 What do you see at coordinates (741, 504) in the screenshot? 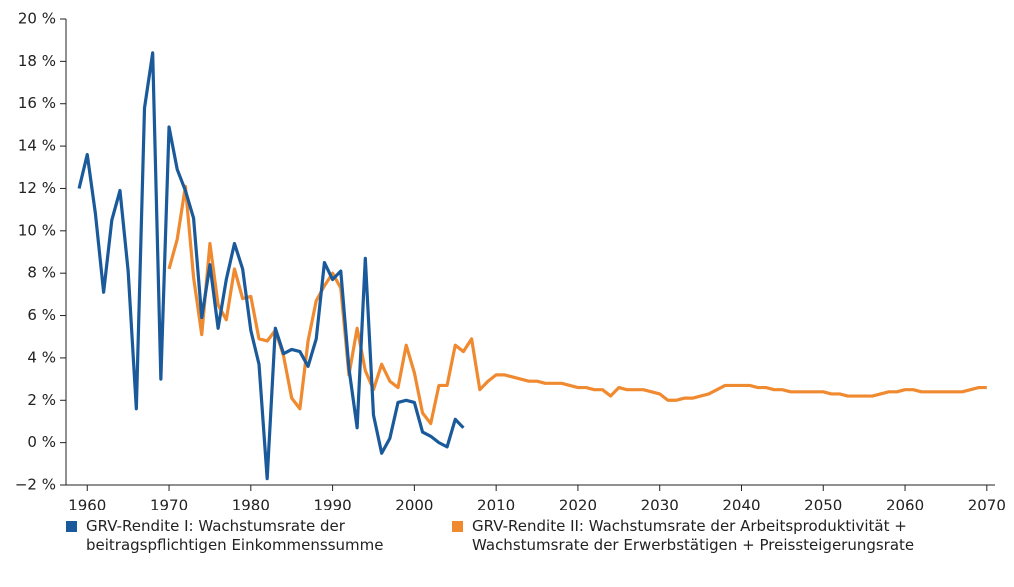
I see `x-tick-label: 2040` at bounding box center [741, 504].